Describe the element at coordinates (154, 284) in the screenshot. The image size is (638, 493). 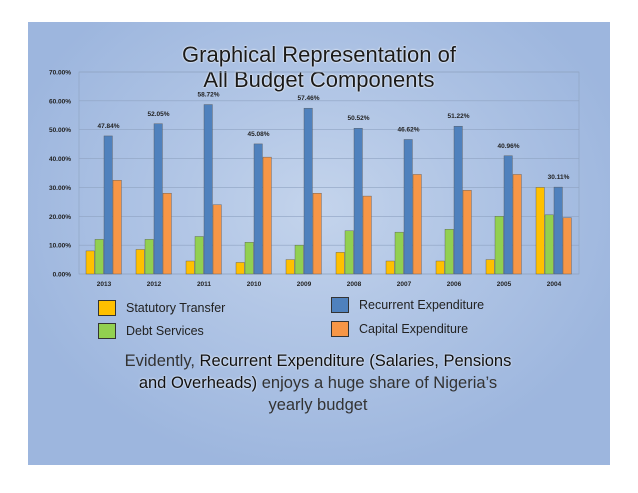
I see `x-tick-label: 2012` at that location.